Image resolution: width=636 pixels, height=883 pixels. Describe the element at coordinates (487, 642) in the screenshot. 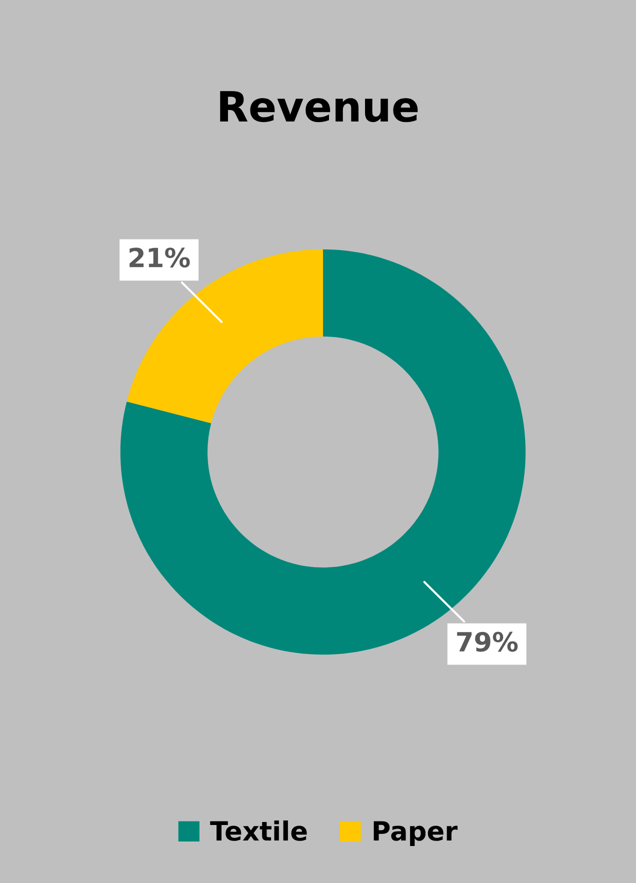

I see `data-label: 79%` at that location.